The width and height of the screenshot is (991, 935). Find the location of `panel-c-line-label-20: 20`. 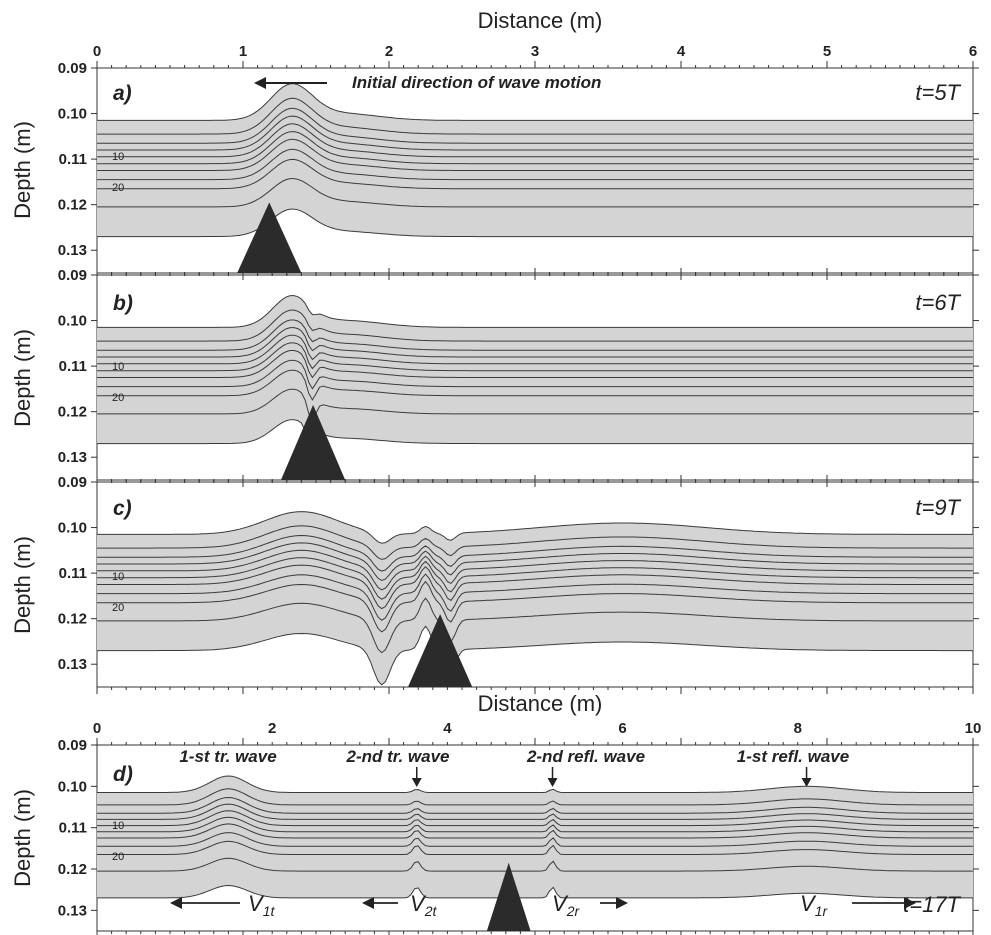

panel-c-line-label-20: 20 is located at coordinates (118, 608).